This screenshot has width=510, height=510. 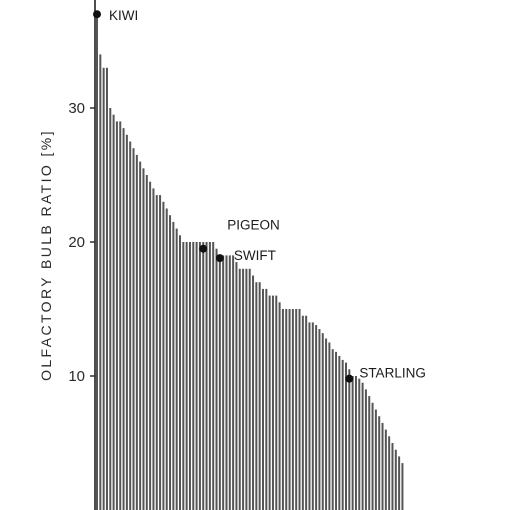 I want to click on annotation-label: KIWI, so click(x=123, y=15).